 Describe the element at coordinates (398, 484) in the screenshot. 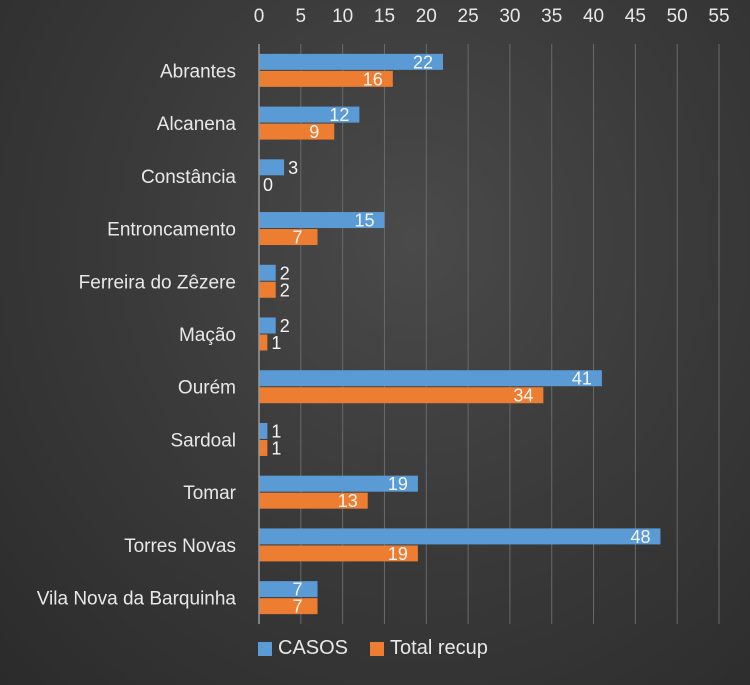

I see `data-label-casos: 19` at that location.